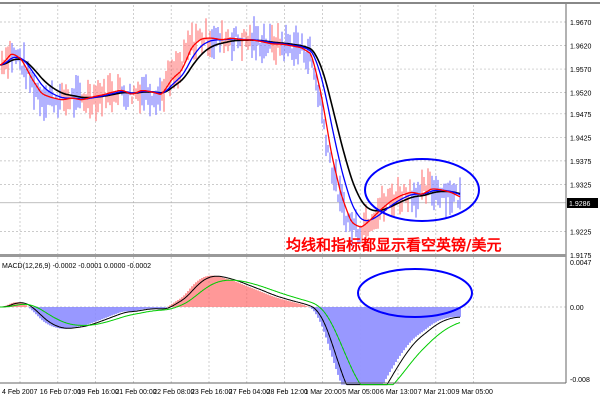  What do you see at coordinates (581, 162) in the screenshot?
I see `price-tick-label: 1.9375` at bounding box center [581, 162].